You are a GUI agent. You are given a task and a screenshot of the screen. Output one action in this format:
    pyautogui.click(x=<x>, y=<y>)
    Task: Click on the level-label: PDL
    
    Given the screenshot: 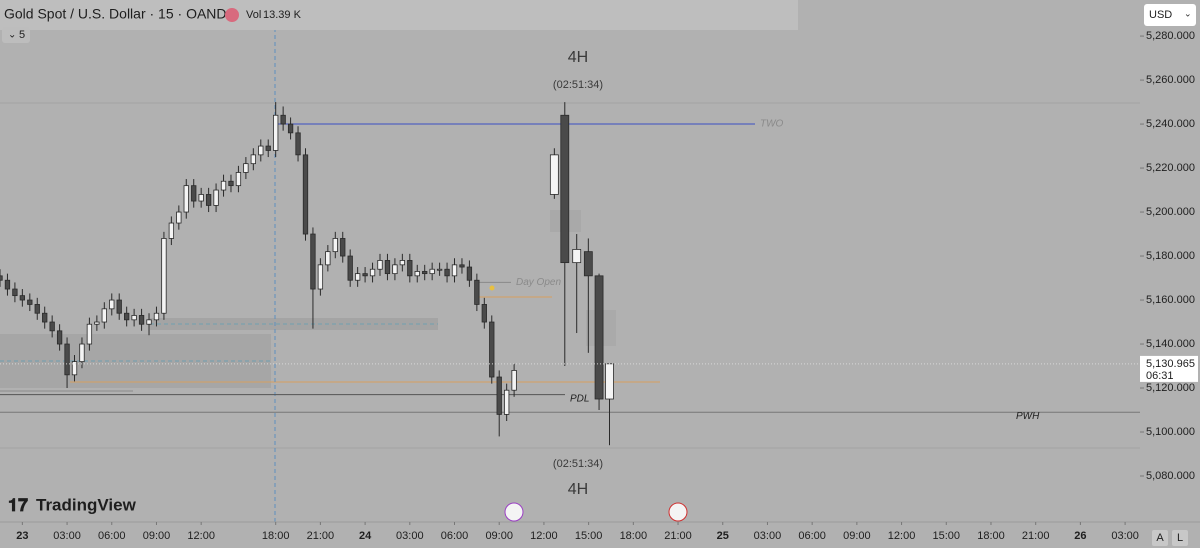 What is the action you would take?
    pyautogui.click(x=579, y=398)
    